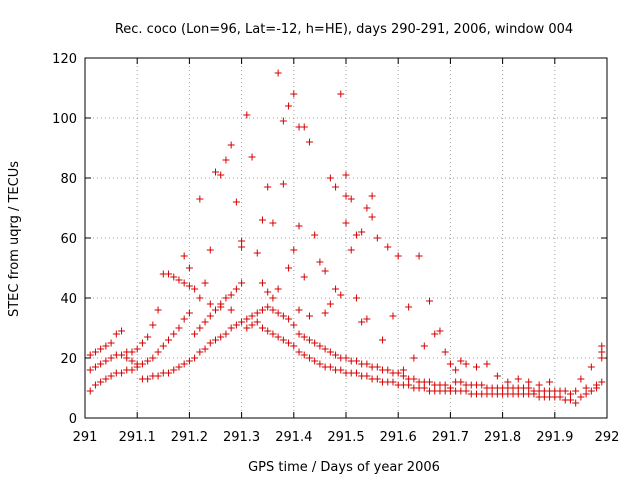  Describe the element at coordinates (73, 419) in the screenshot. I see `y-tick-label: 0` at that location.